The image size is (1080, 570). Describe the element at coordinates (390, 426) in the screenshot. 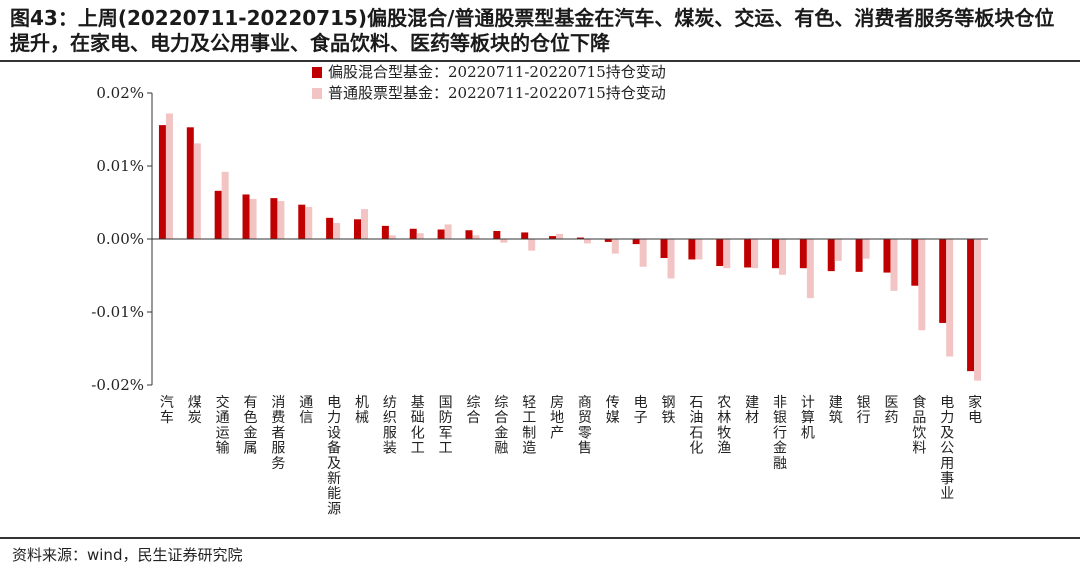

I see `x-tick-label: 纺织服装` at that location.